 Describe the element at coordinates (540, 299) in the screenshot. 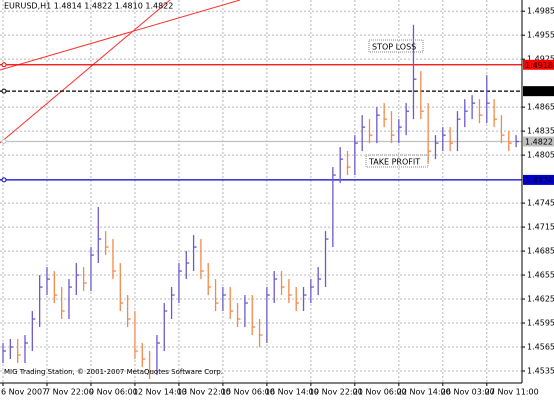

I see `y-tick-label: 1.4625` at that location.